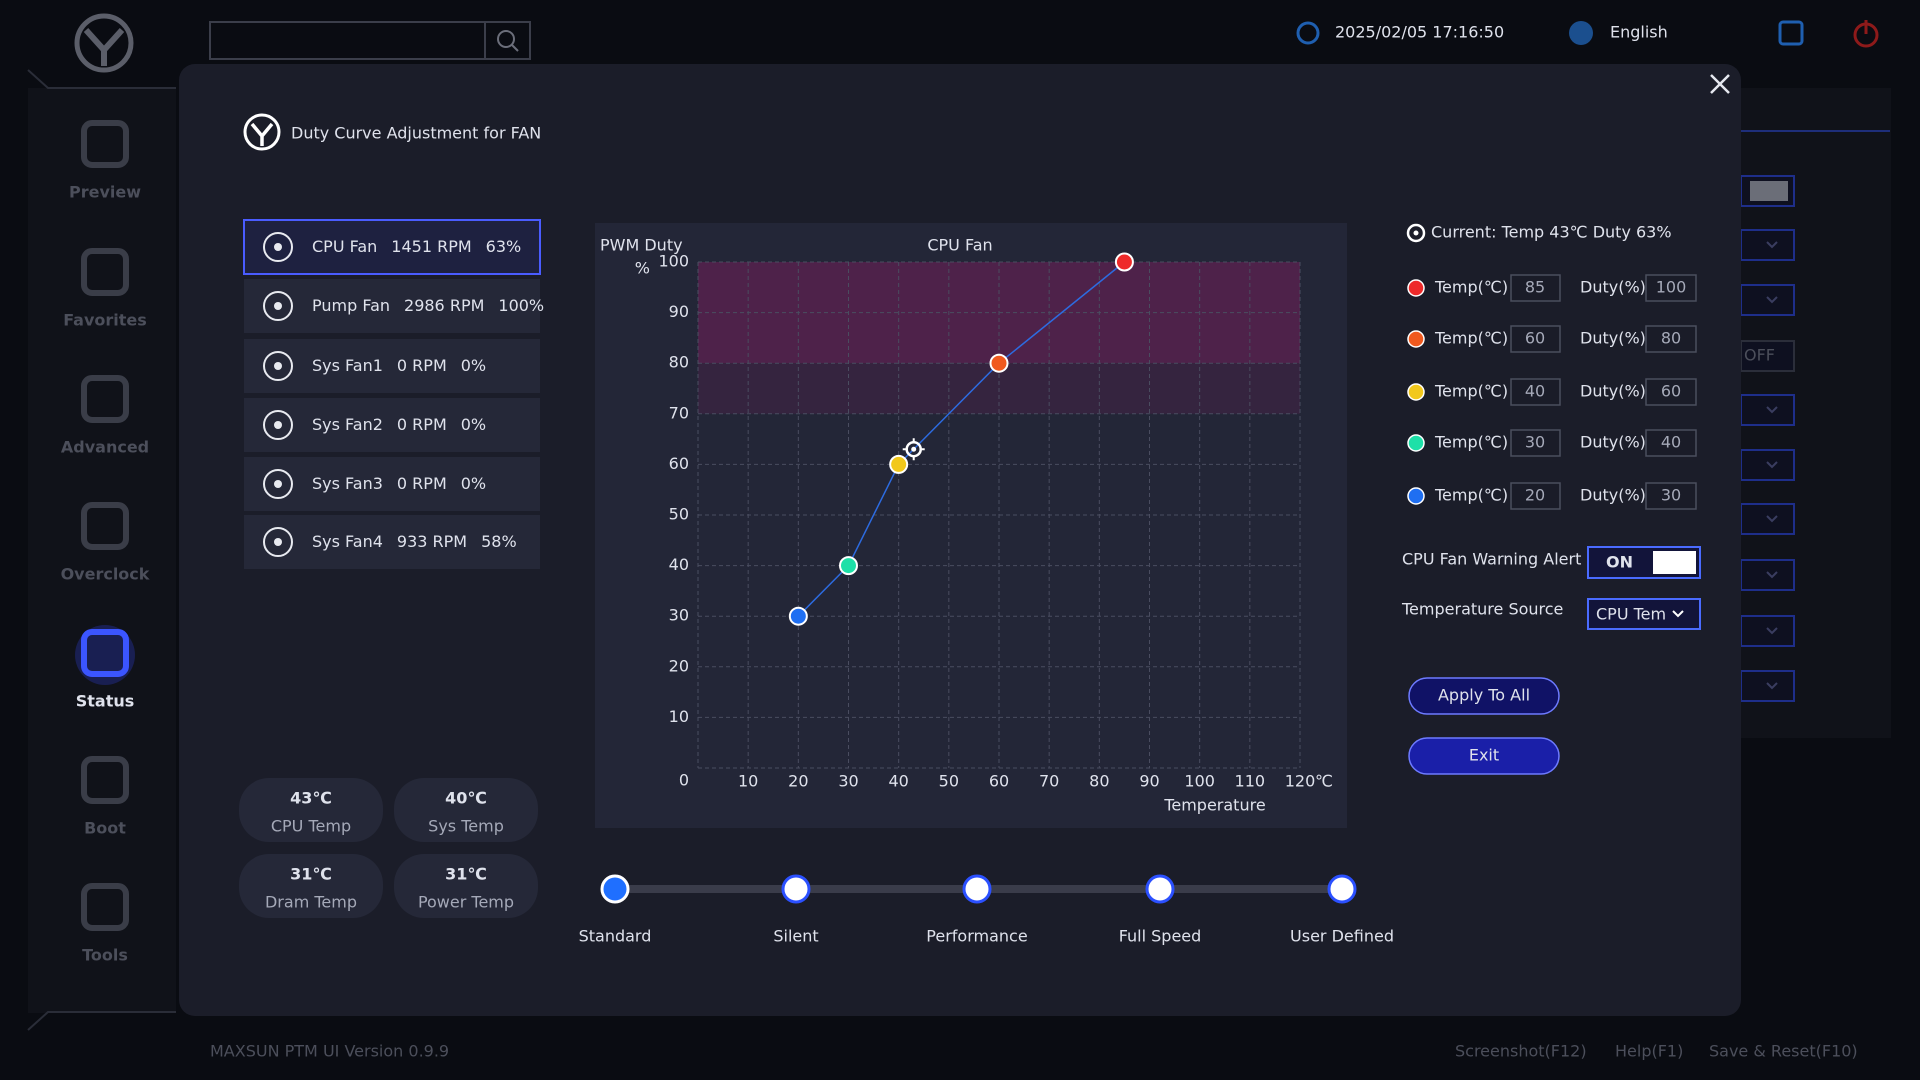 The image size is (1920, 1080). What do you see at coordinates (473, 365) in the screenshot?
I see `fan-duty: 0%` at bounding box center [473, 365].